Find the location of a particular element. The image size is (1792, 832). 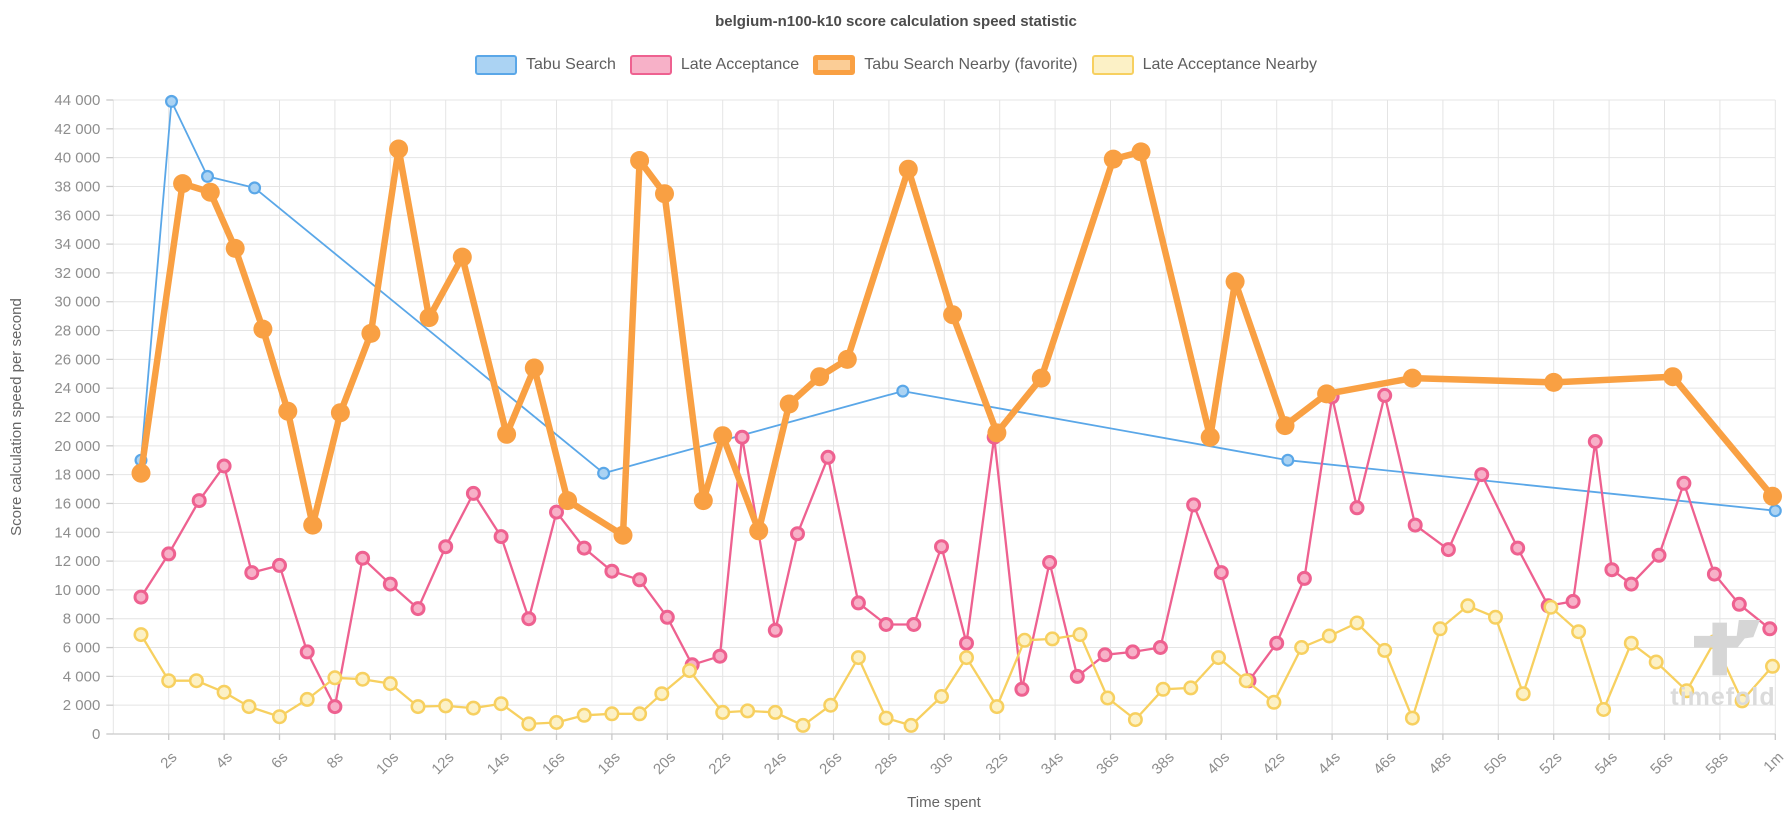

svg-text: 34s is located at coordinates (1052, 763).